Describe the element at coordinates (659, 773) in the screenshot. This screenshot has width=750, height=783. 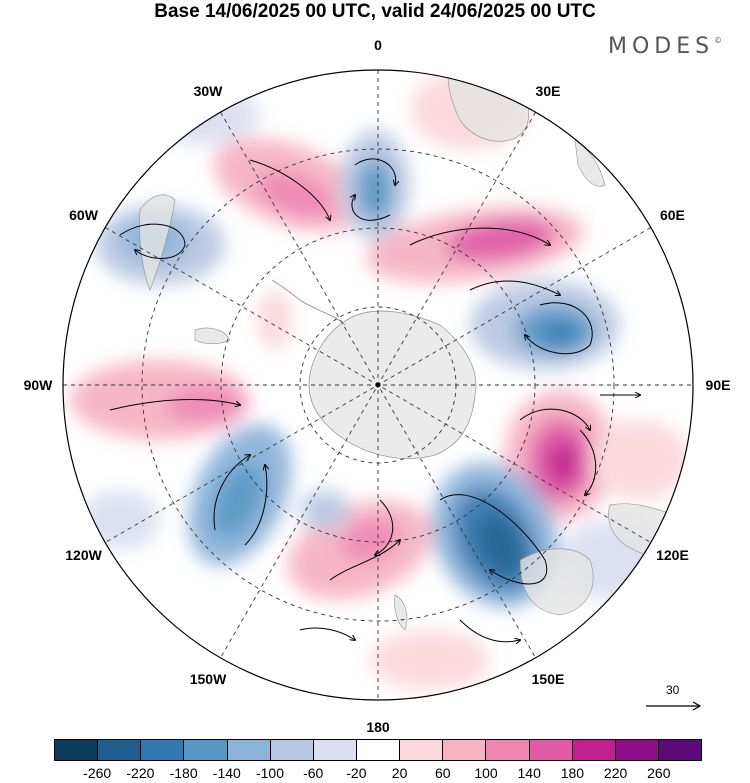
I see `colorbar-tick-label: 260` at that location.